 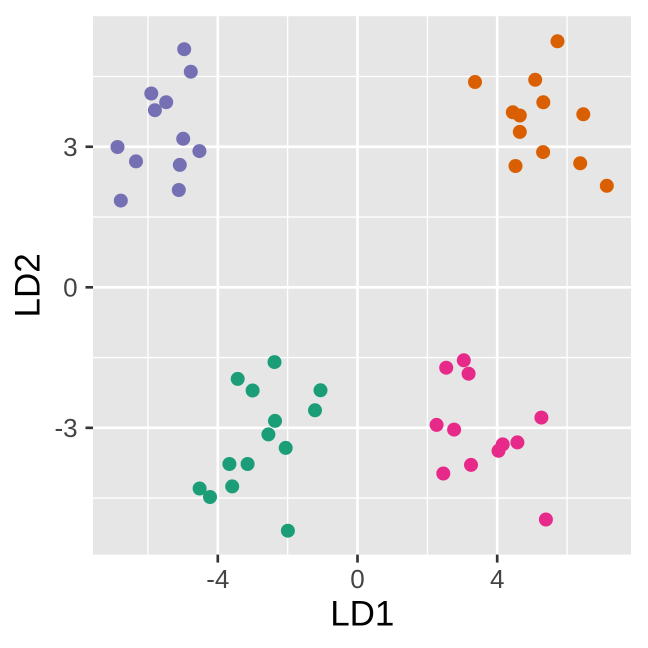 I want to click on svg-text: 3, so click(x=70, y=147).